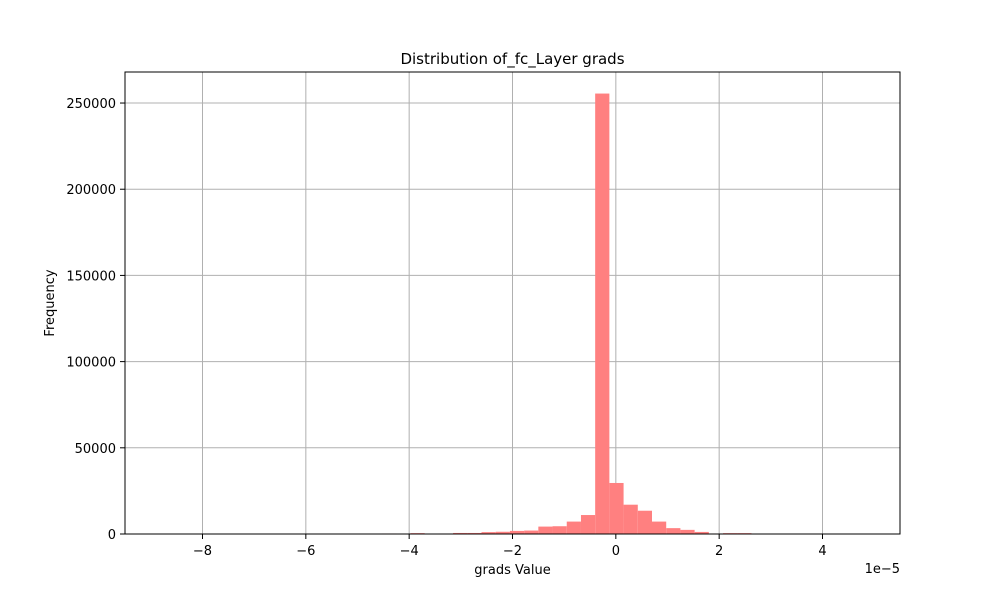 The image size is (1000, 600). What do you see at coordinates (512, 570) in the screenshot?
I see `x-axis-label: grads Value` at bounding box center [512, 570].